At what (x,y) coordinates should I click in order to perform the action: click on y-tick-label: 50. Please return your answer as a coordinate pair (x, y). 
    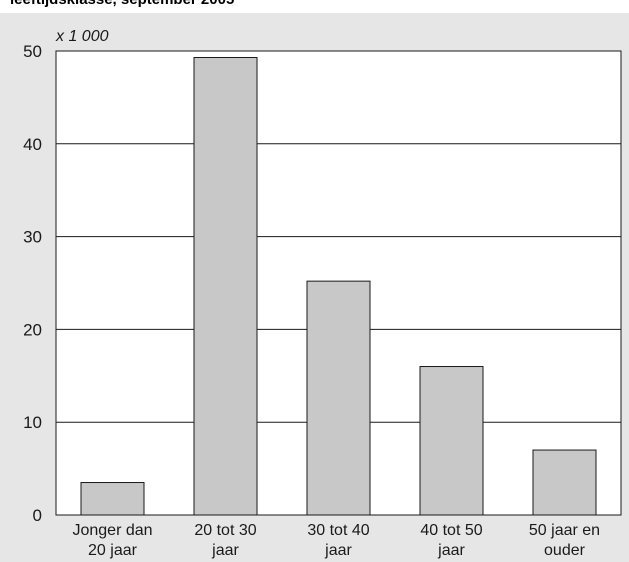
    Looking at the image, I should click on (32, 51).